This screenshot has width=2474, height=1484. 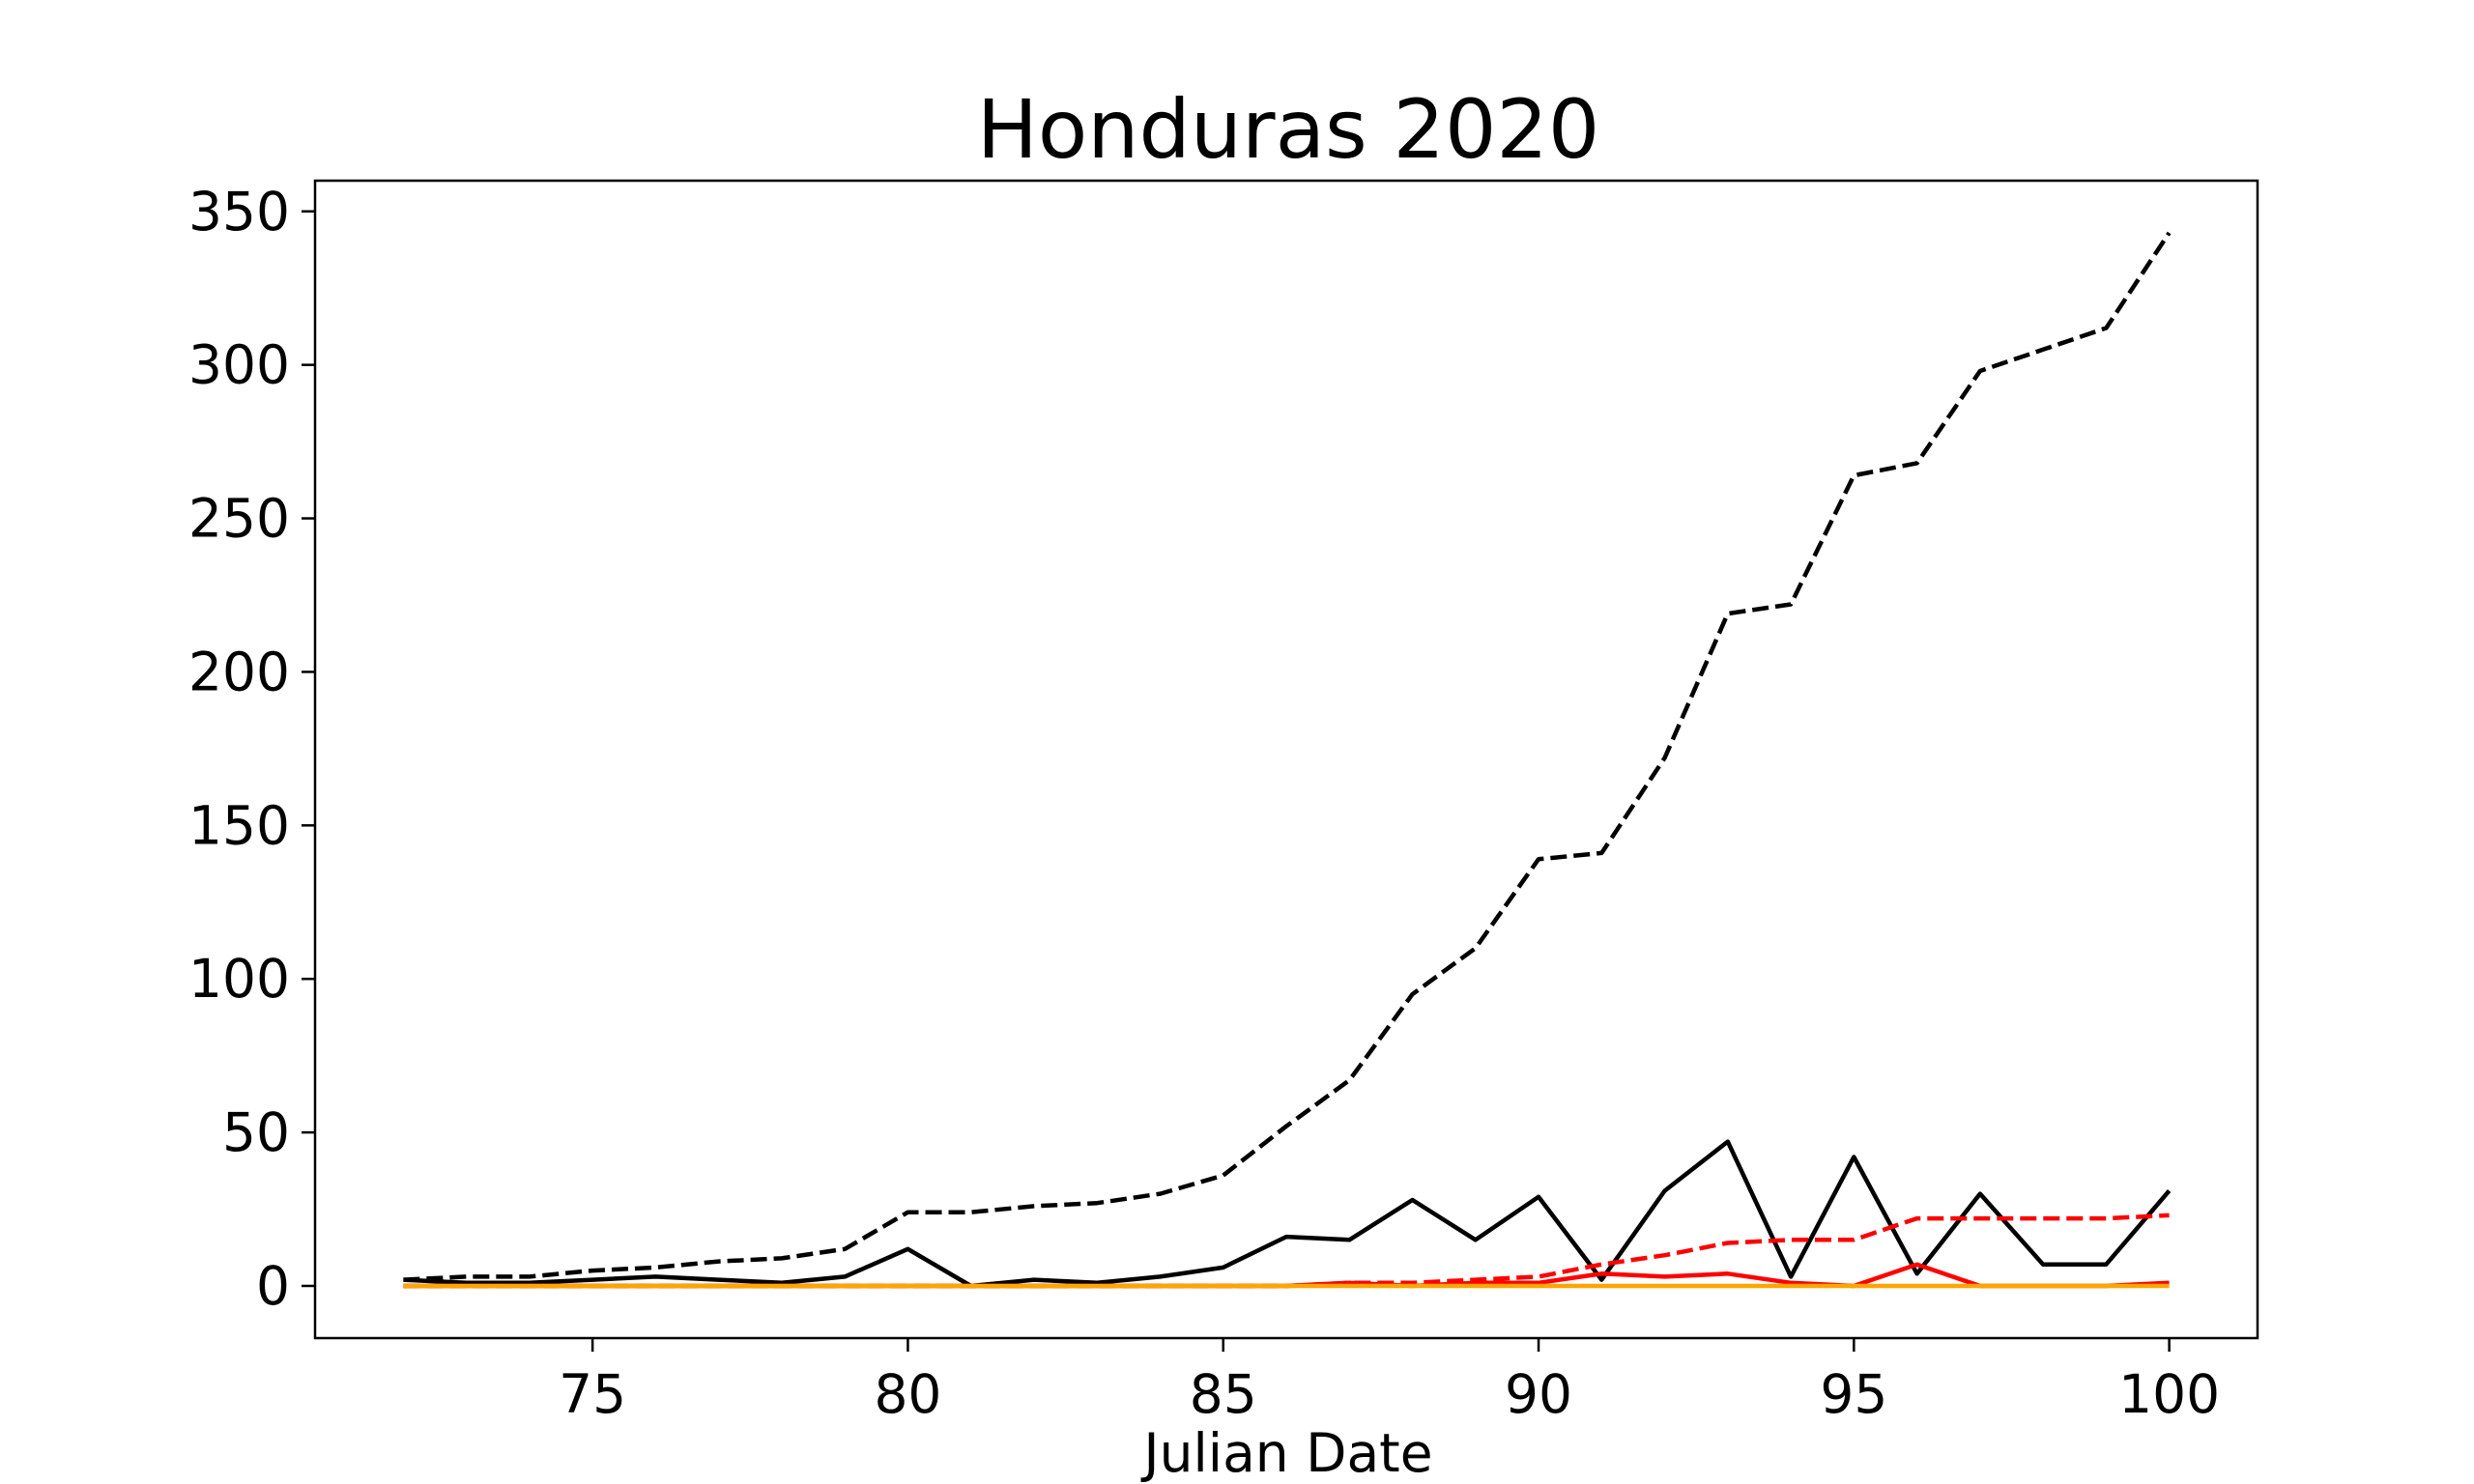 I want to click on y-tick-label: 0, so click(x=273, y=1286).